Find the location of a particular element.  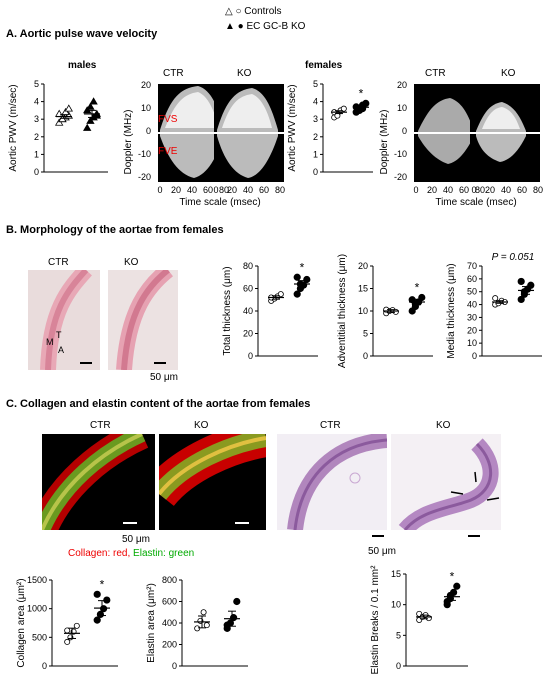

chart-adventitial-thickness: 0 5 10 15 20 Adventitial thickness (μm) * is located at coordinates (385, 311).